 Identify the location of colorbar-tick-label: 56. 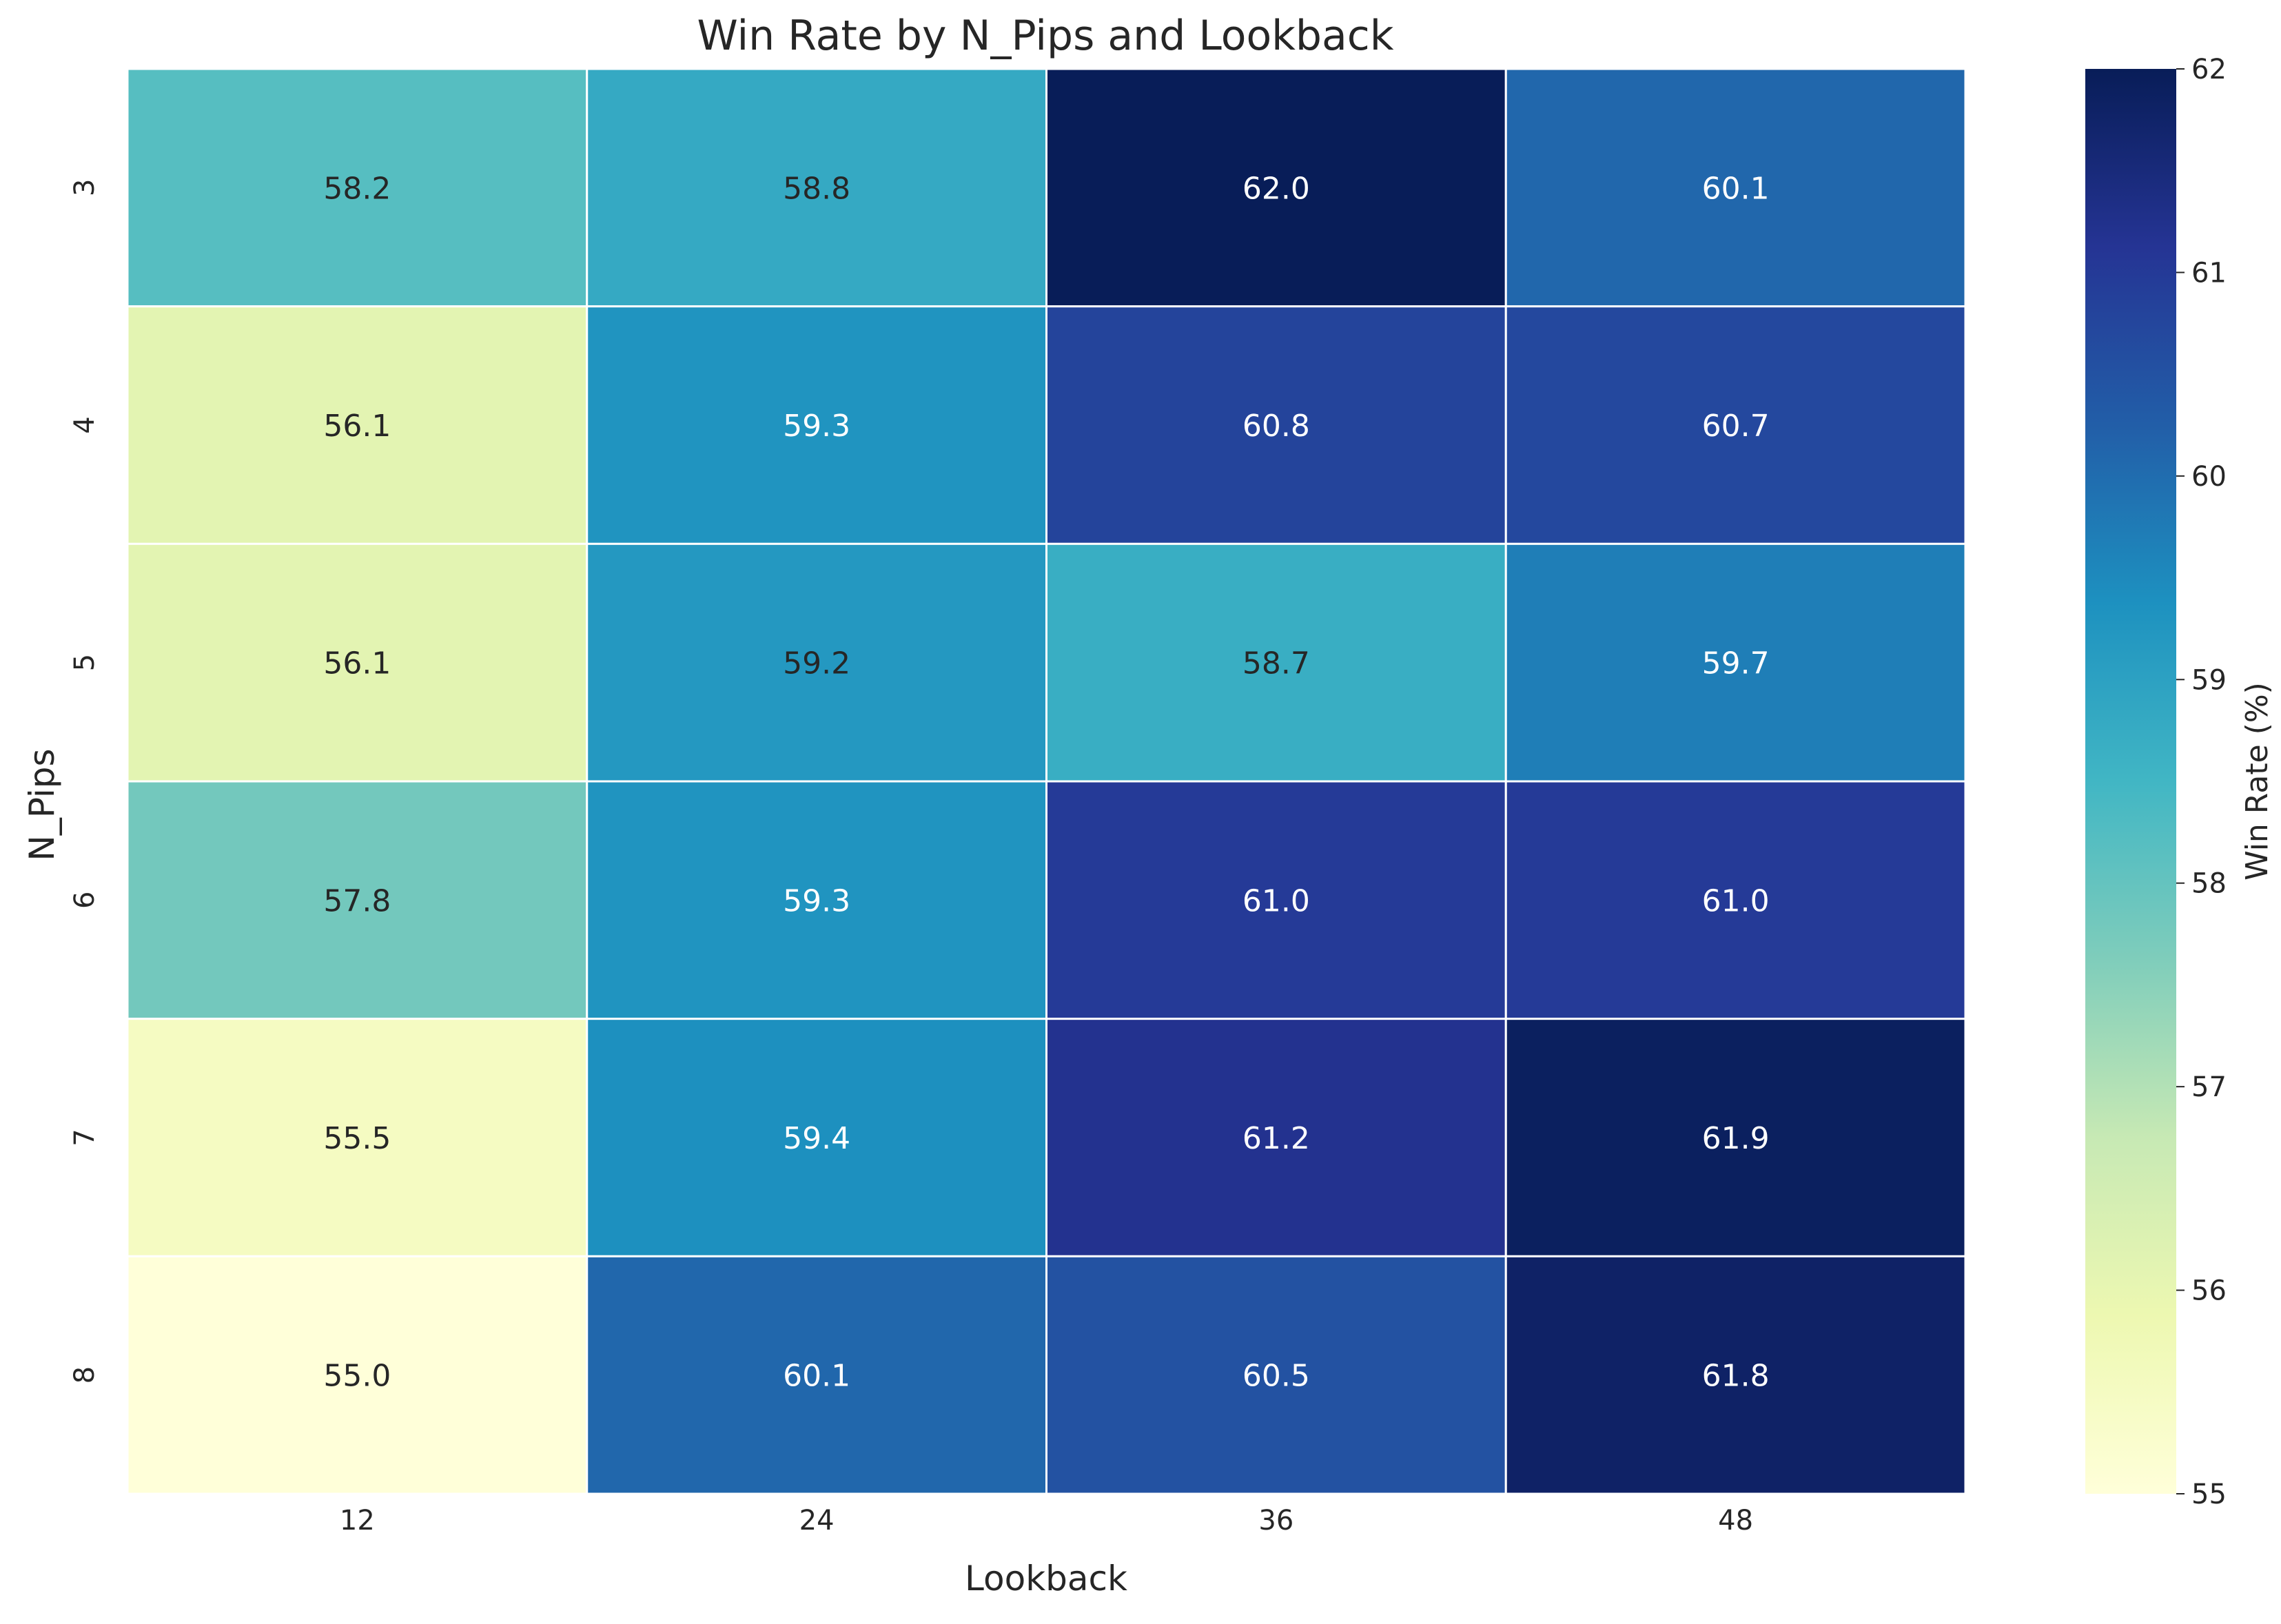
(2209, 1291).